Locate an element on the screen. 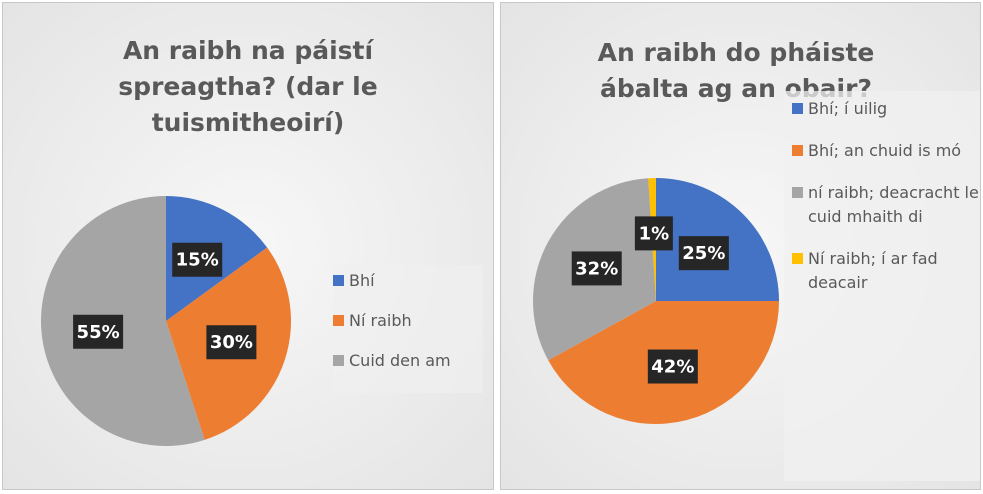 The image size is (983, 494). pie-area: 15% 30% 55% is located at coordinates (166, 321).